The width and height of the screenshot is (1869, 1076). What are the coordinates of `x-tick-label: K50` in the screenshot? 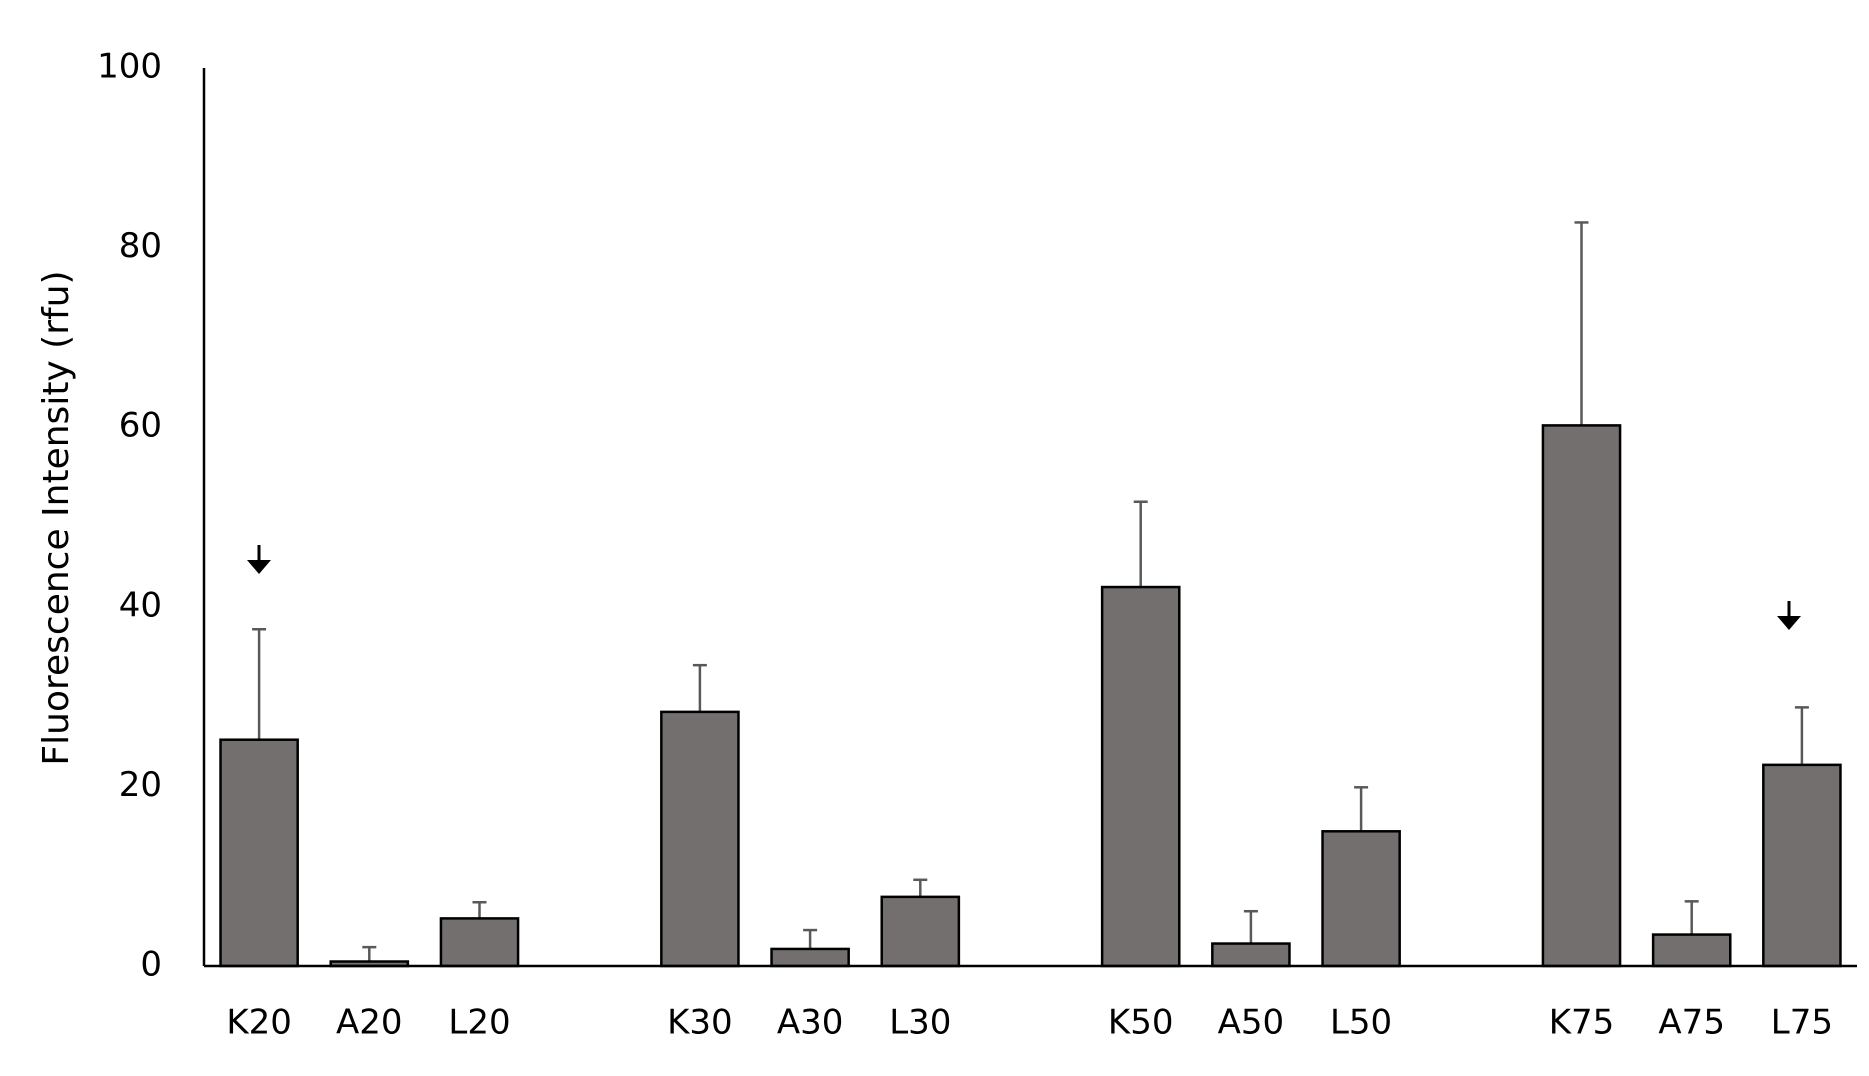 It's located at (1141, 1023).